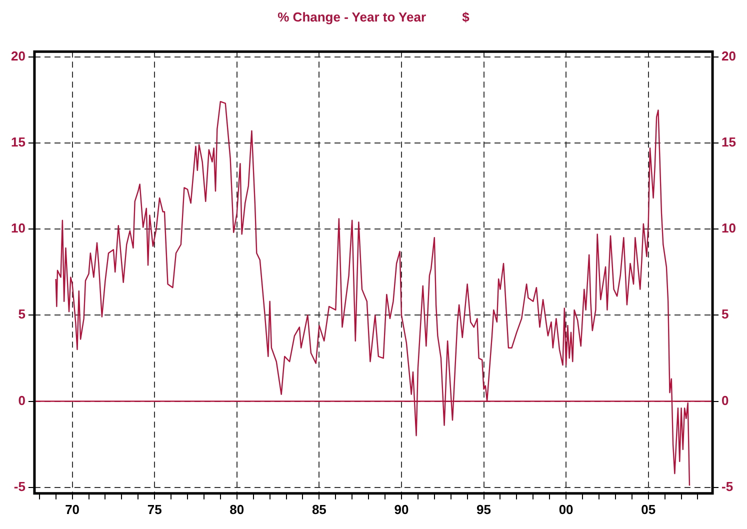 The image size is (747, 529). I want to click on y2-tick-label: -5, so click(728, 486).